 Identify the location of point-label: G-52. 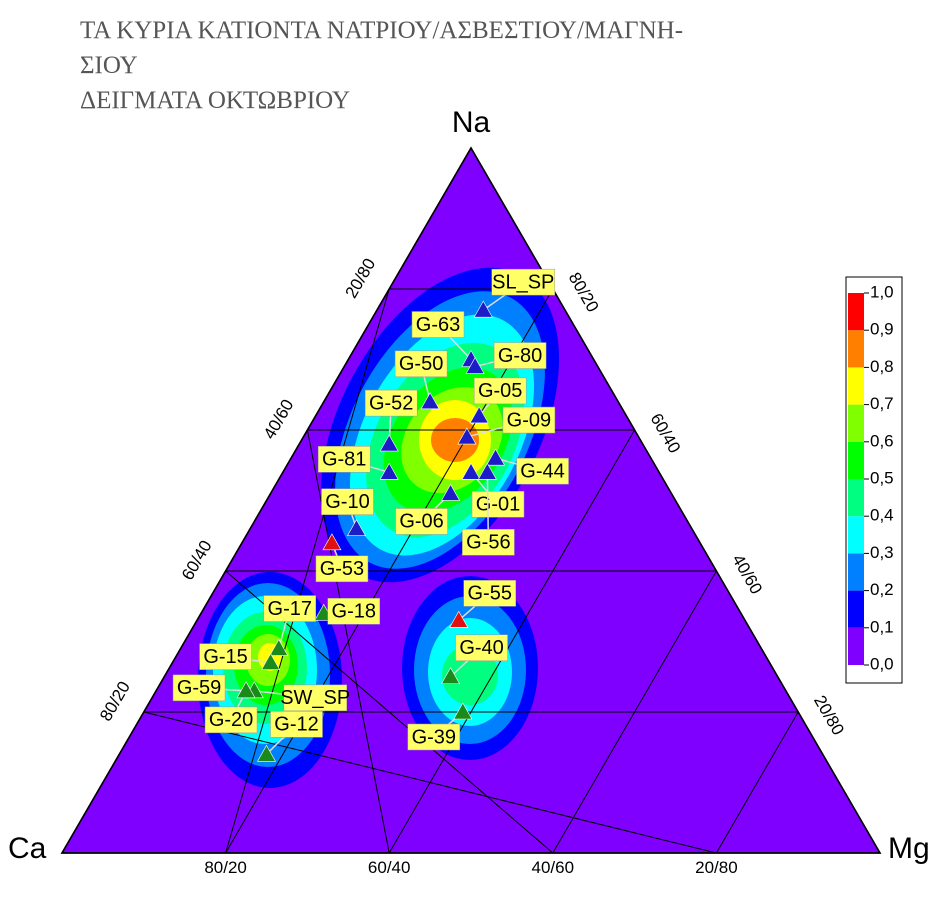
(391, 403).